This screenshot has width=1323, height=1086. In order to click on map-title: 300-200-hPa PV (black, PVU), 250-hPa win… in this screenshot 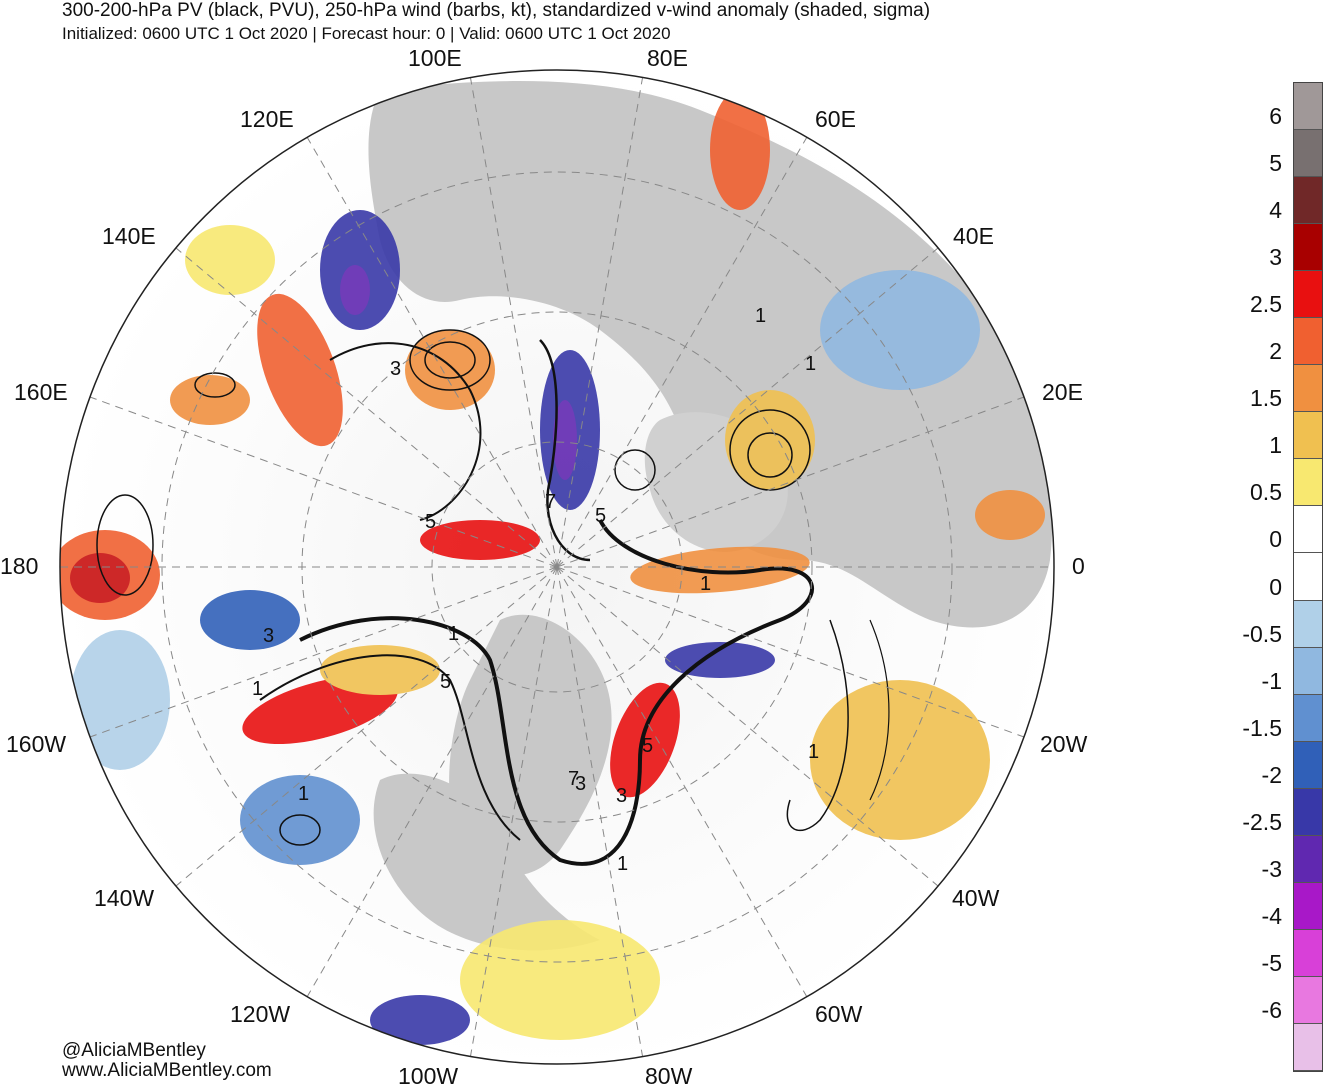, I will do `click(496, 10)`.